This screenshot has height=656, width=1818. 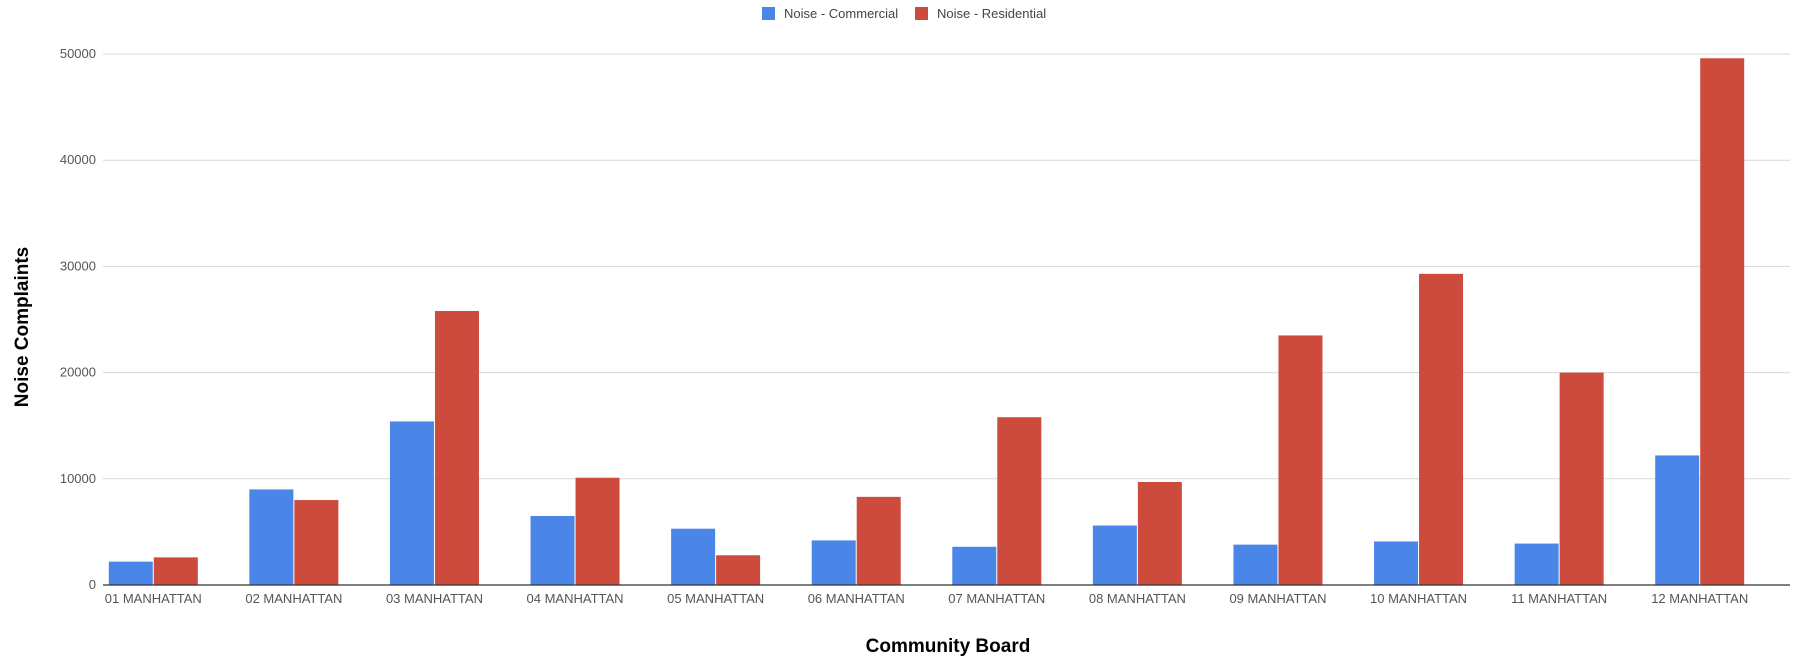 What do you see at coordinates (293, 598) in the screenshot?
I see `x-tick-label: 02 MANHATTAN` at bounding box center [293, 598].